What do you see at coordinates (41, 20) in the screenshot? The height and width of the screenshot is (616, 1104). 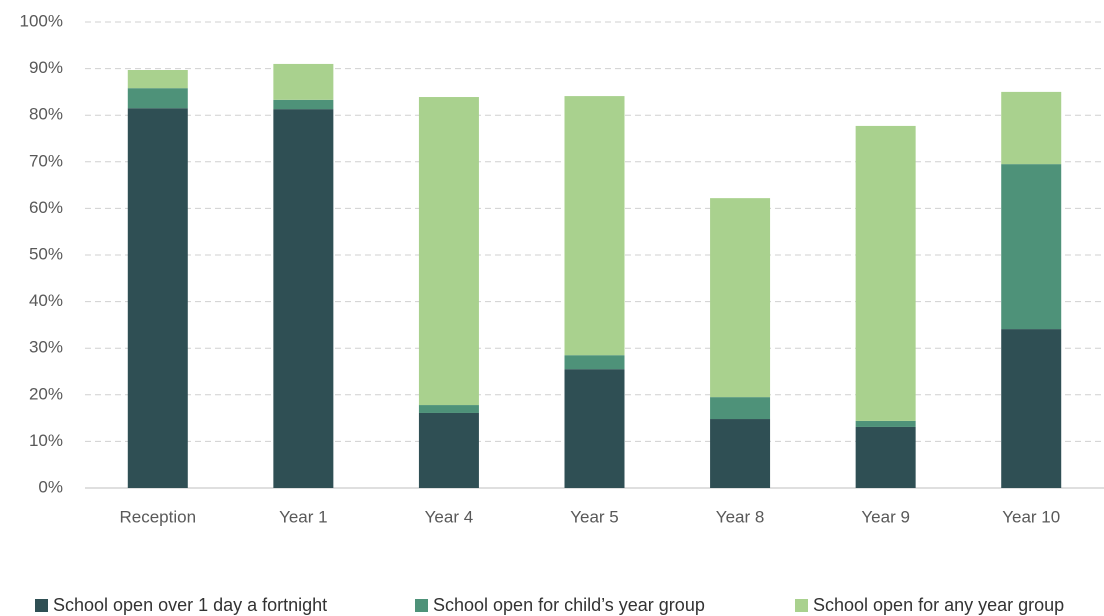 I see `y-tick-label: 100%` at bounding box center [41, 20].